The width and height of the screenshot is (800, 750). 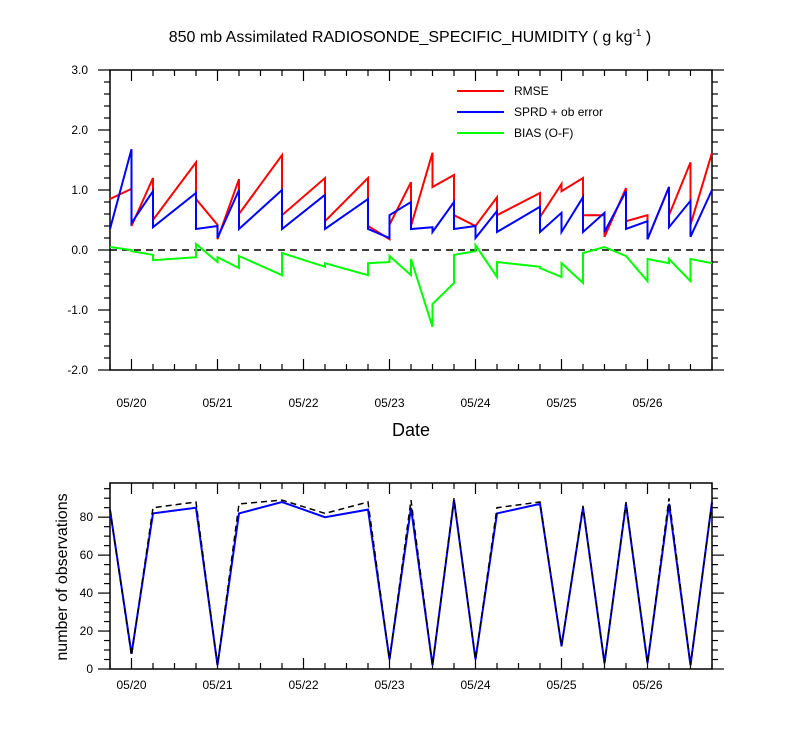 I want to click on y-tick-label: -1.0, so click(x=77, y=310).